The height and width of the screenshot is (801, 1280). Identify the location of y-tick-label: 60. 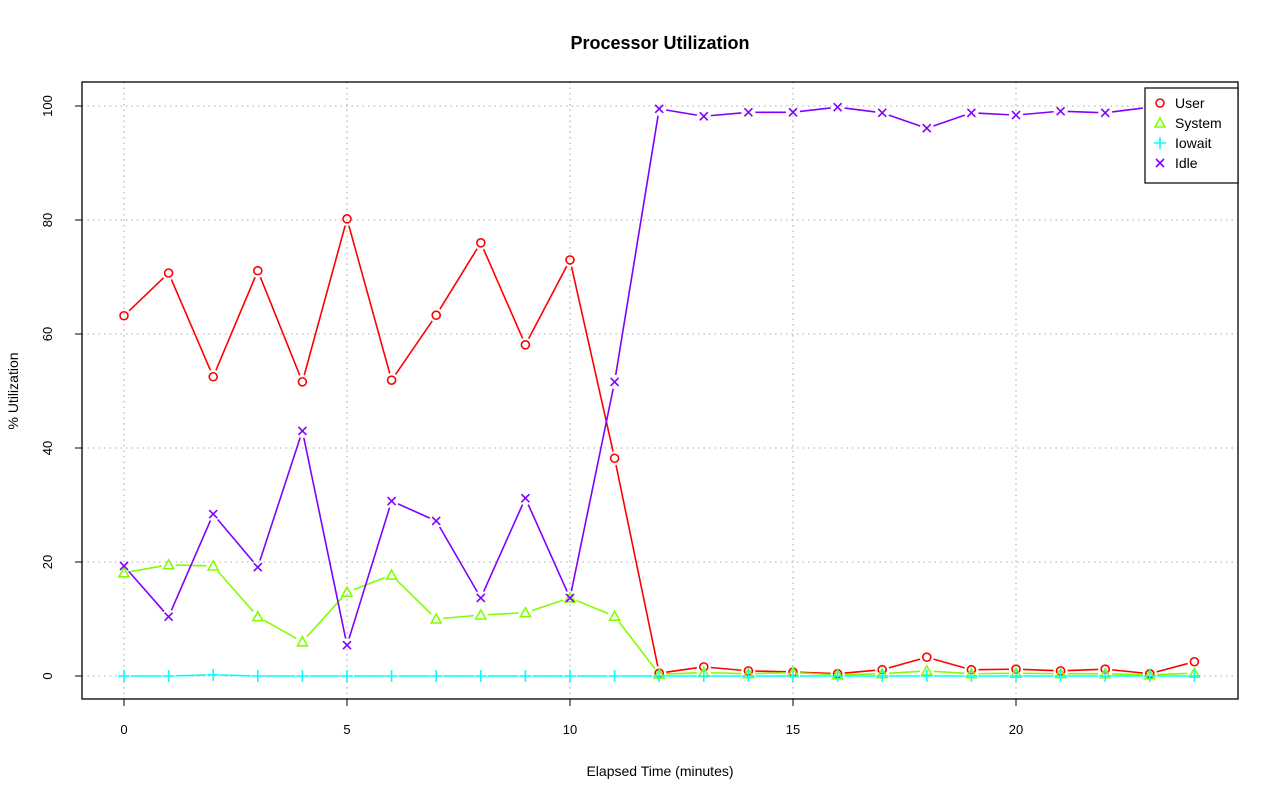
(47, 334).